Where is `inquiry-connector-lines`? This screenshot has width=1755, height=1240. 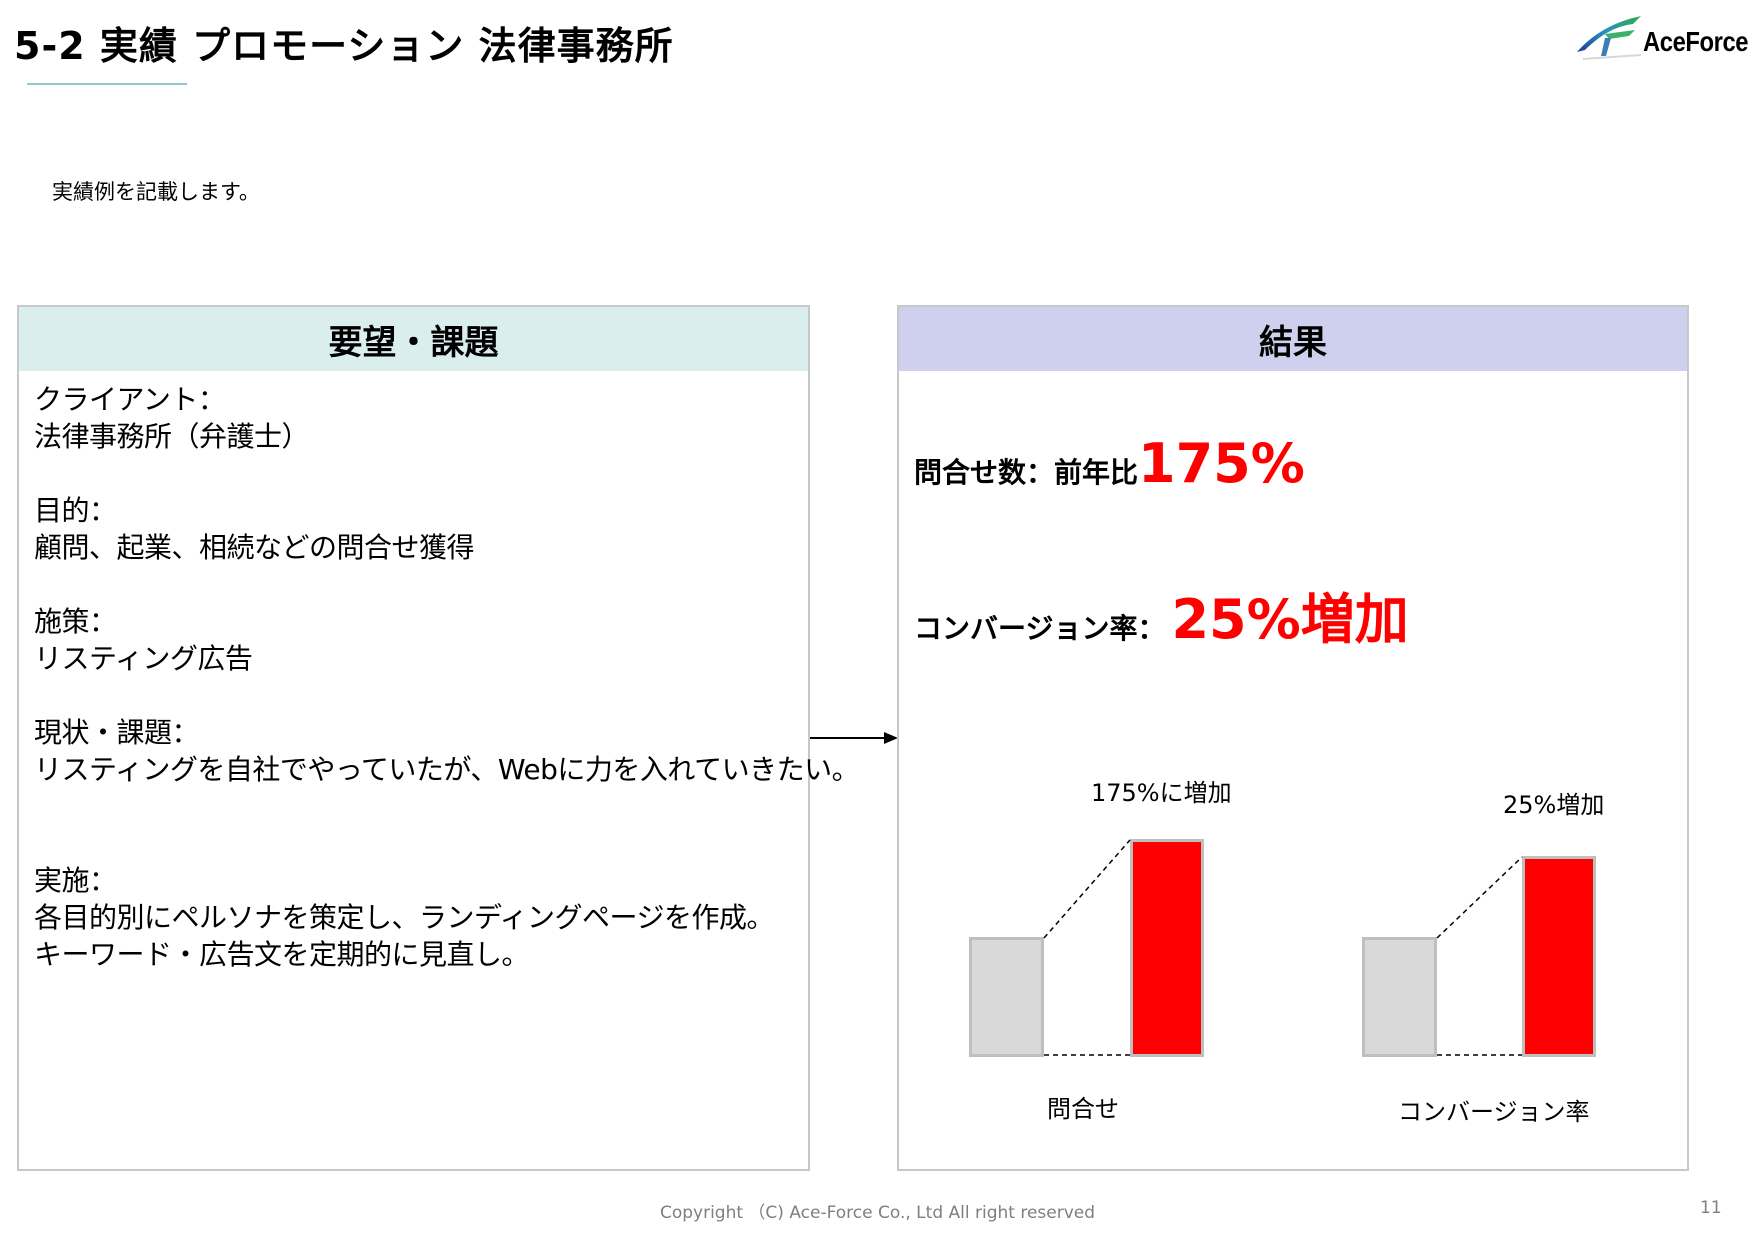 inquiry-connector-lines is located at coordinates (1087, 947).